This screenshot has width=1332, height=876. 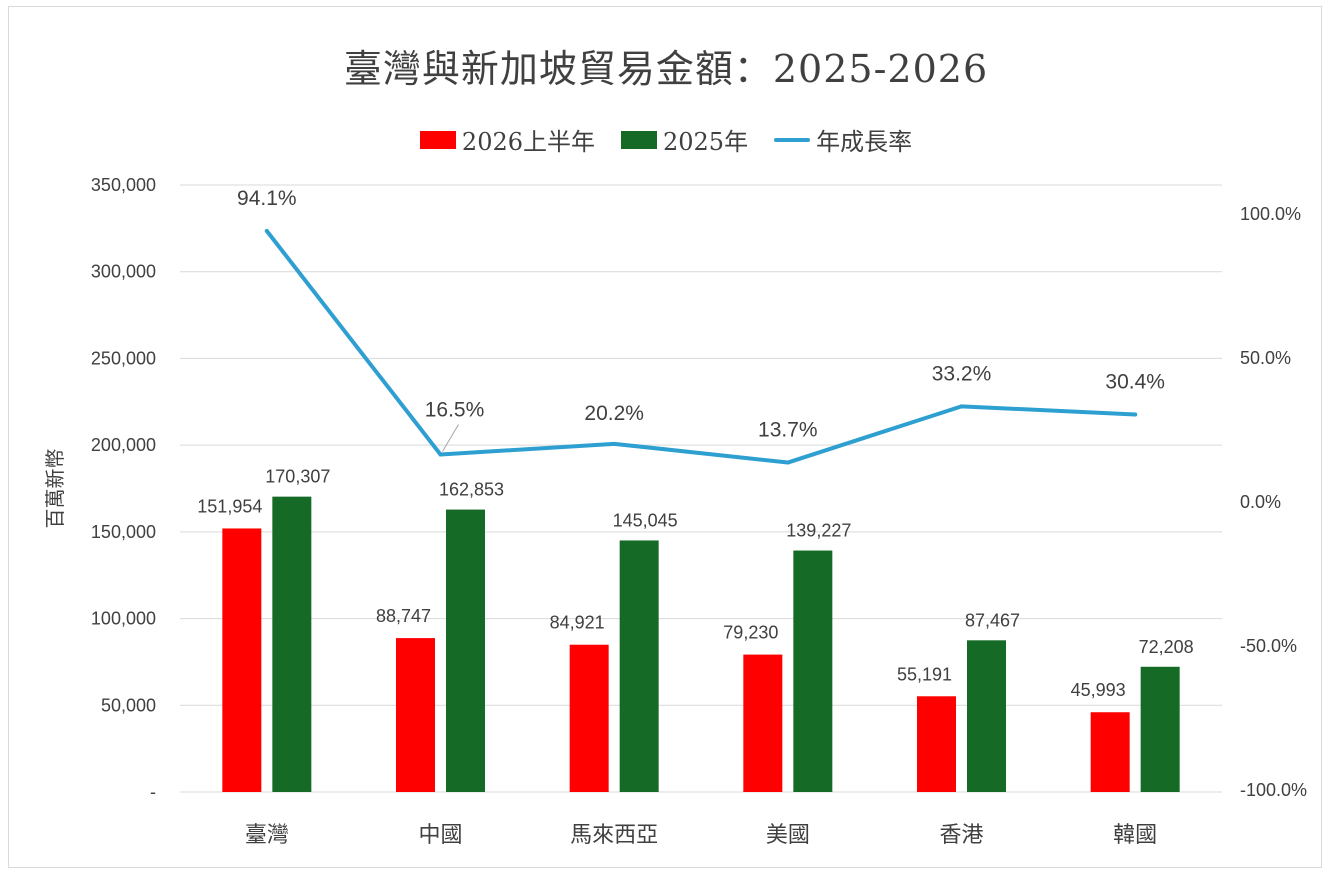 I want to click on legend-swatch-growth, so click(x=792, y=139).